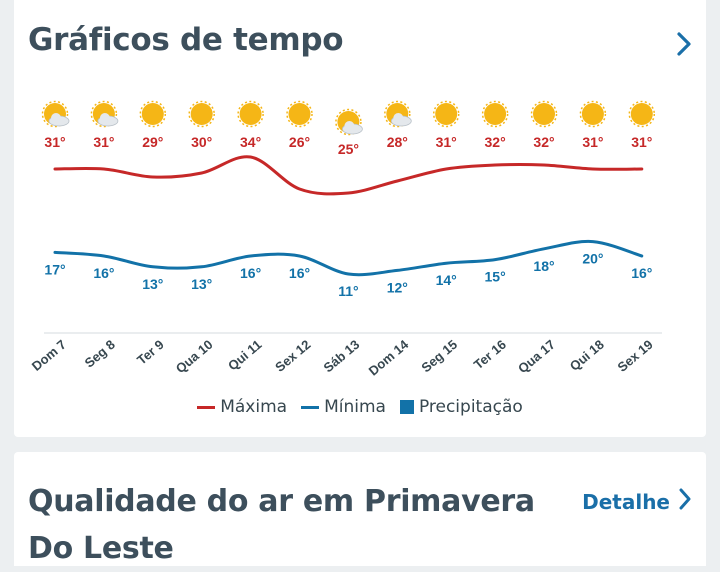 The image size is (720, 572). I want to click on data-label-max: 34°, so click(250, 142).